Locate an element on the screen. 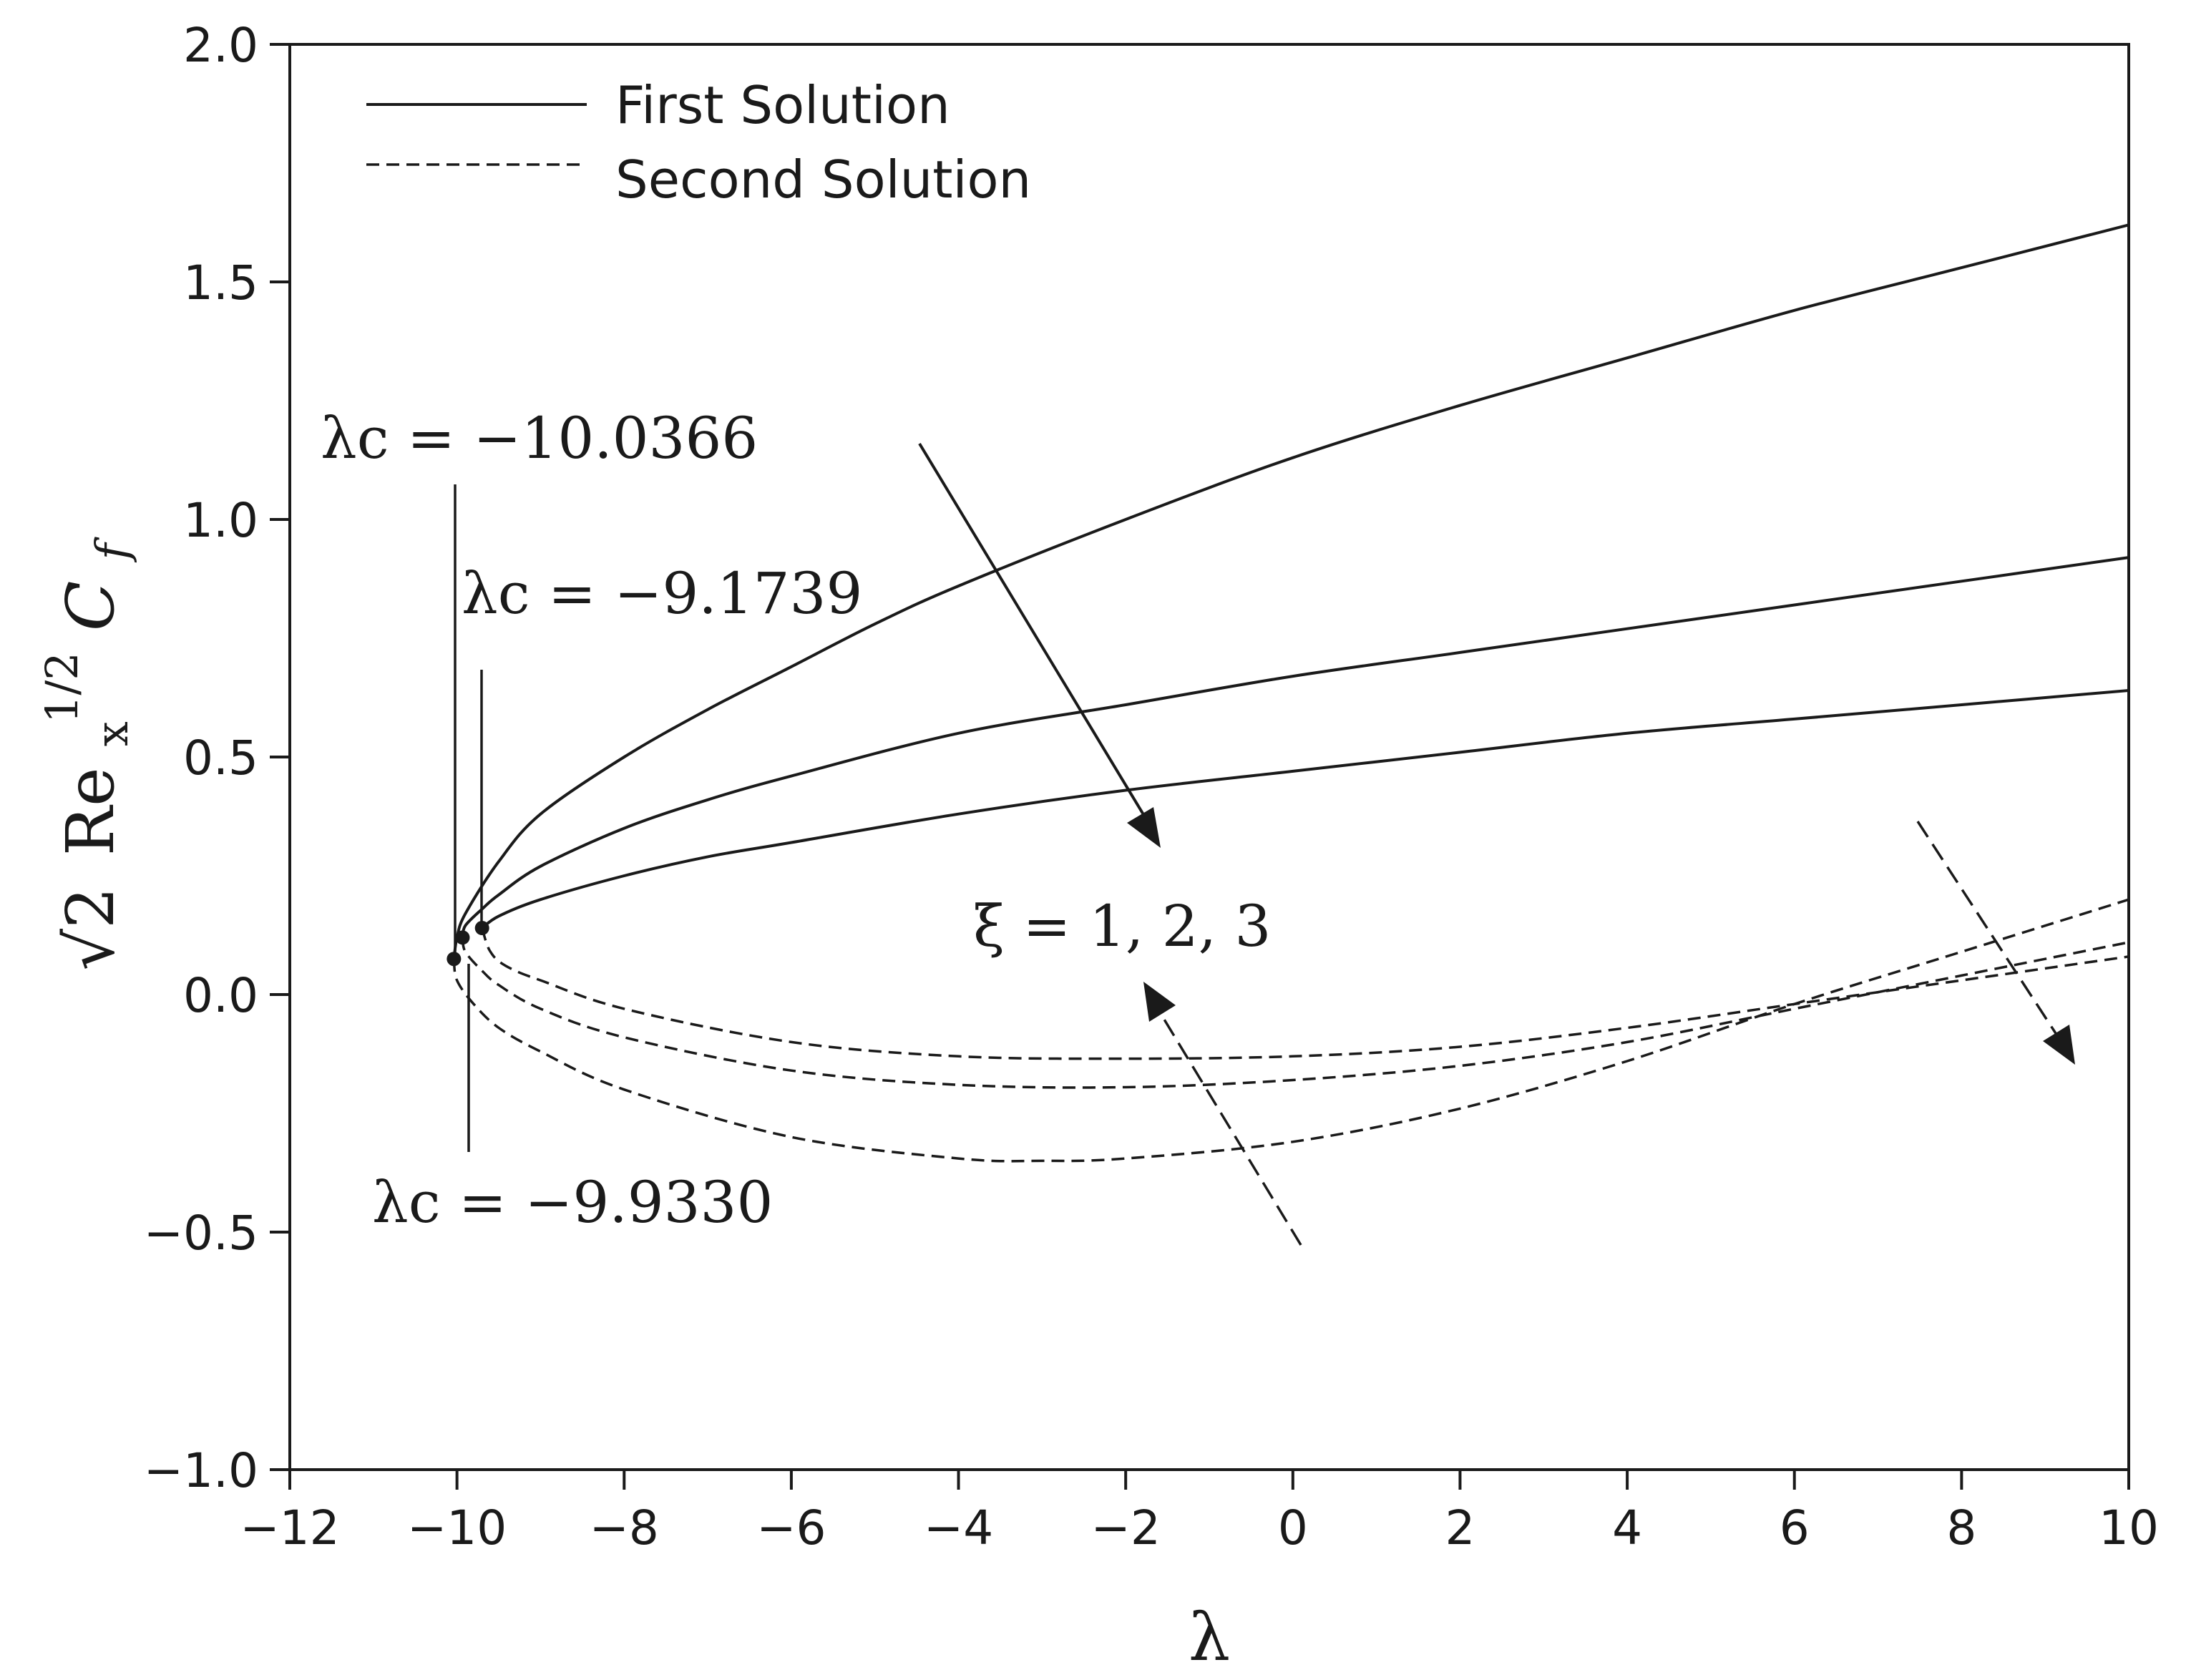 This screenshot has width=2186, height=1680. y-tick-label: 2.0 is located at coordinates (220, 45).